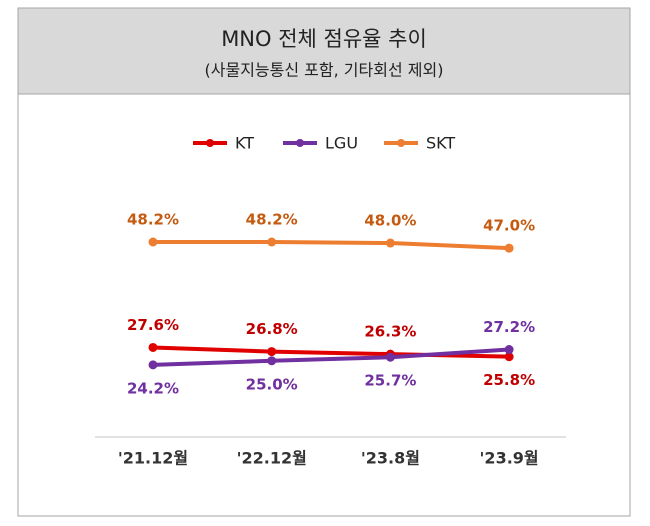 Image resolution: width=650 pixels, height=526 pixels. What do you see at coordinates (390, 221) in the screenshot?
I see `data-label: 48.0%` at bounding box center [390, 221].